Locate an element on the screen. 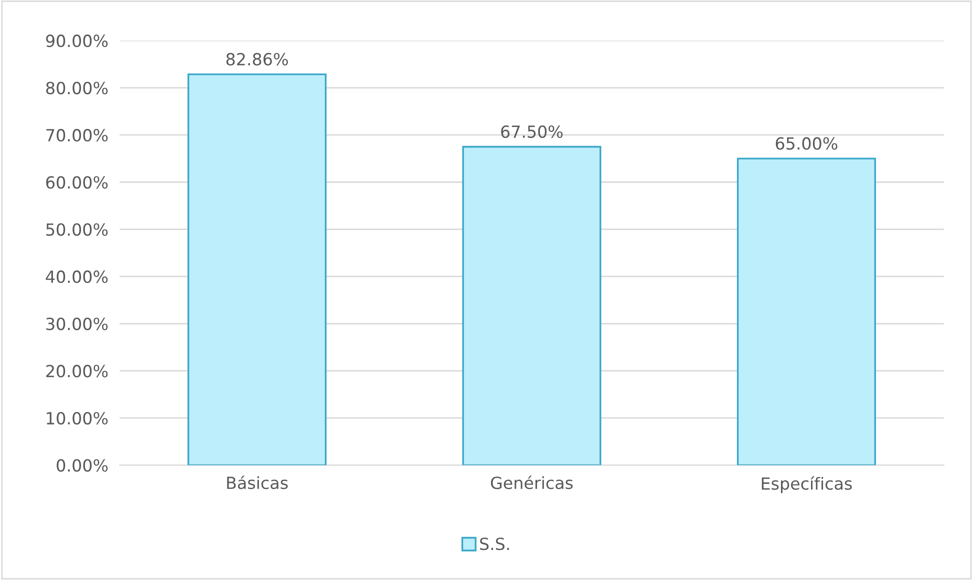  y-tick-label: 80.00% is located at coordinates (77, 88).